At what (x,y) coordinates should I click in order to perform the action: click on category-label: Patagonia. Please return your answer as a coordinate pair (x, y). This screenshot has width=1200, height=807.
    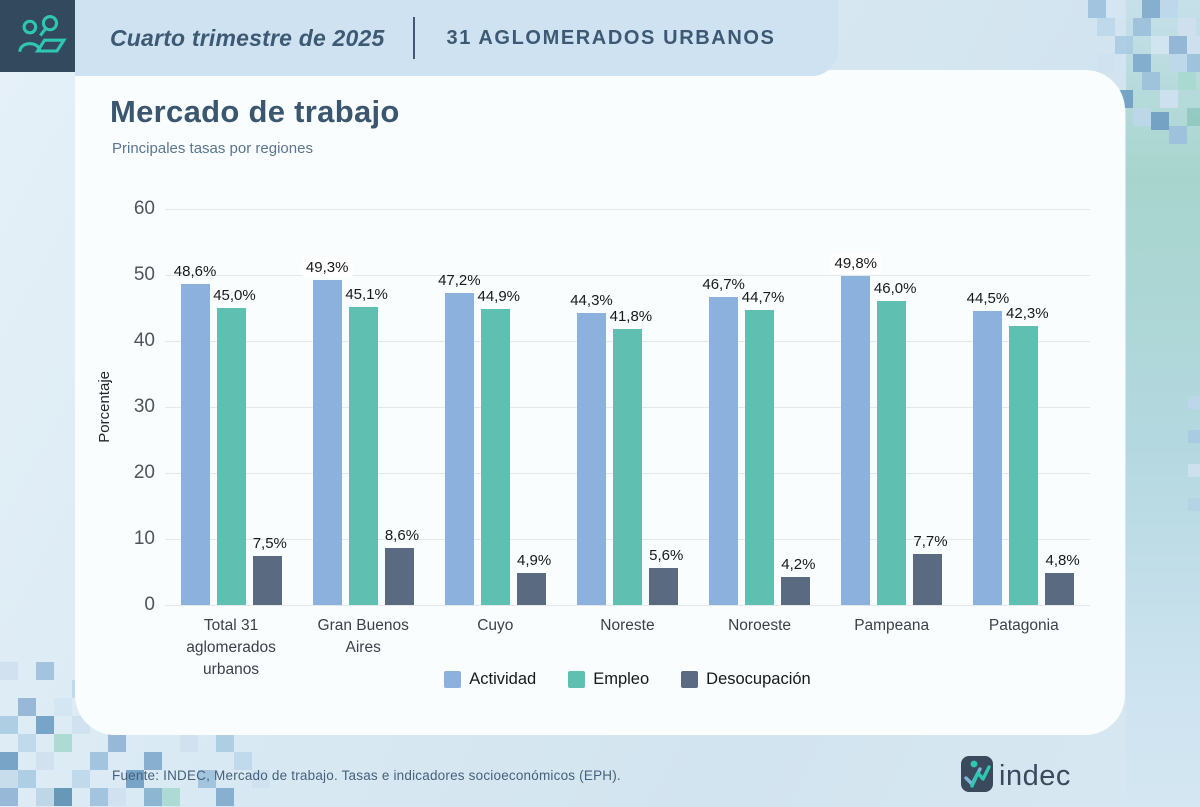
    Looking at the image, I should click on (1023, 625).